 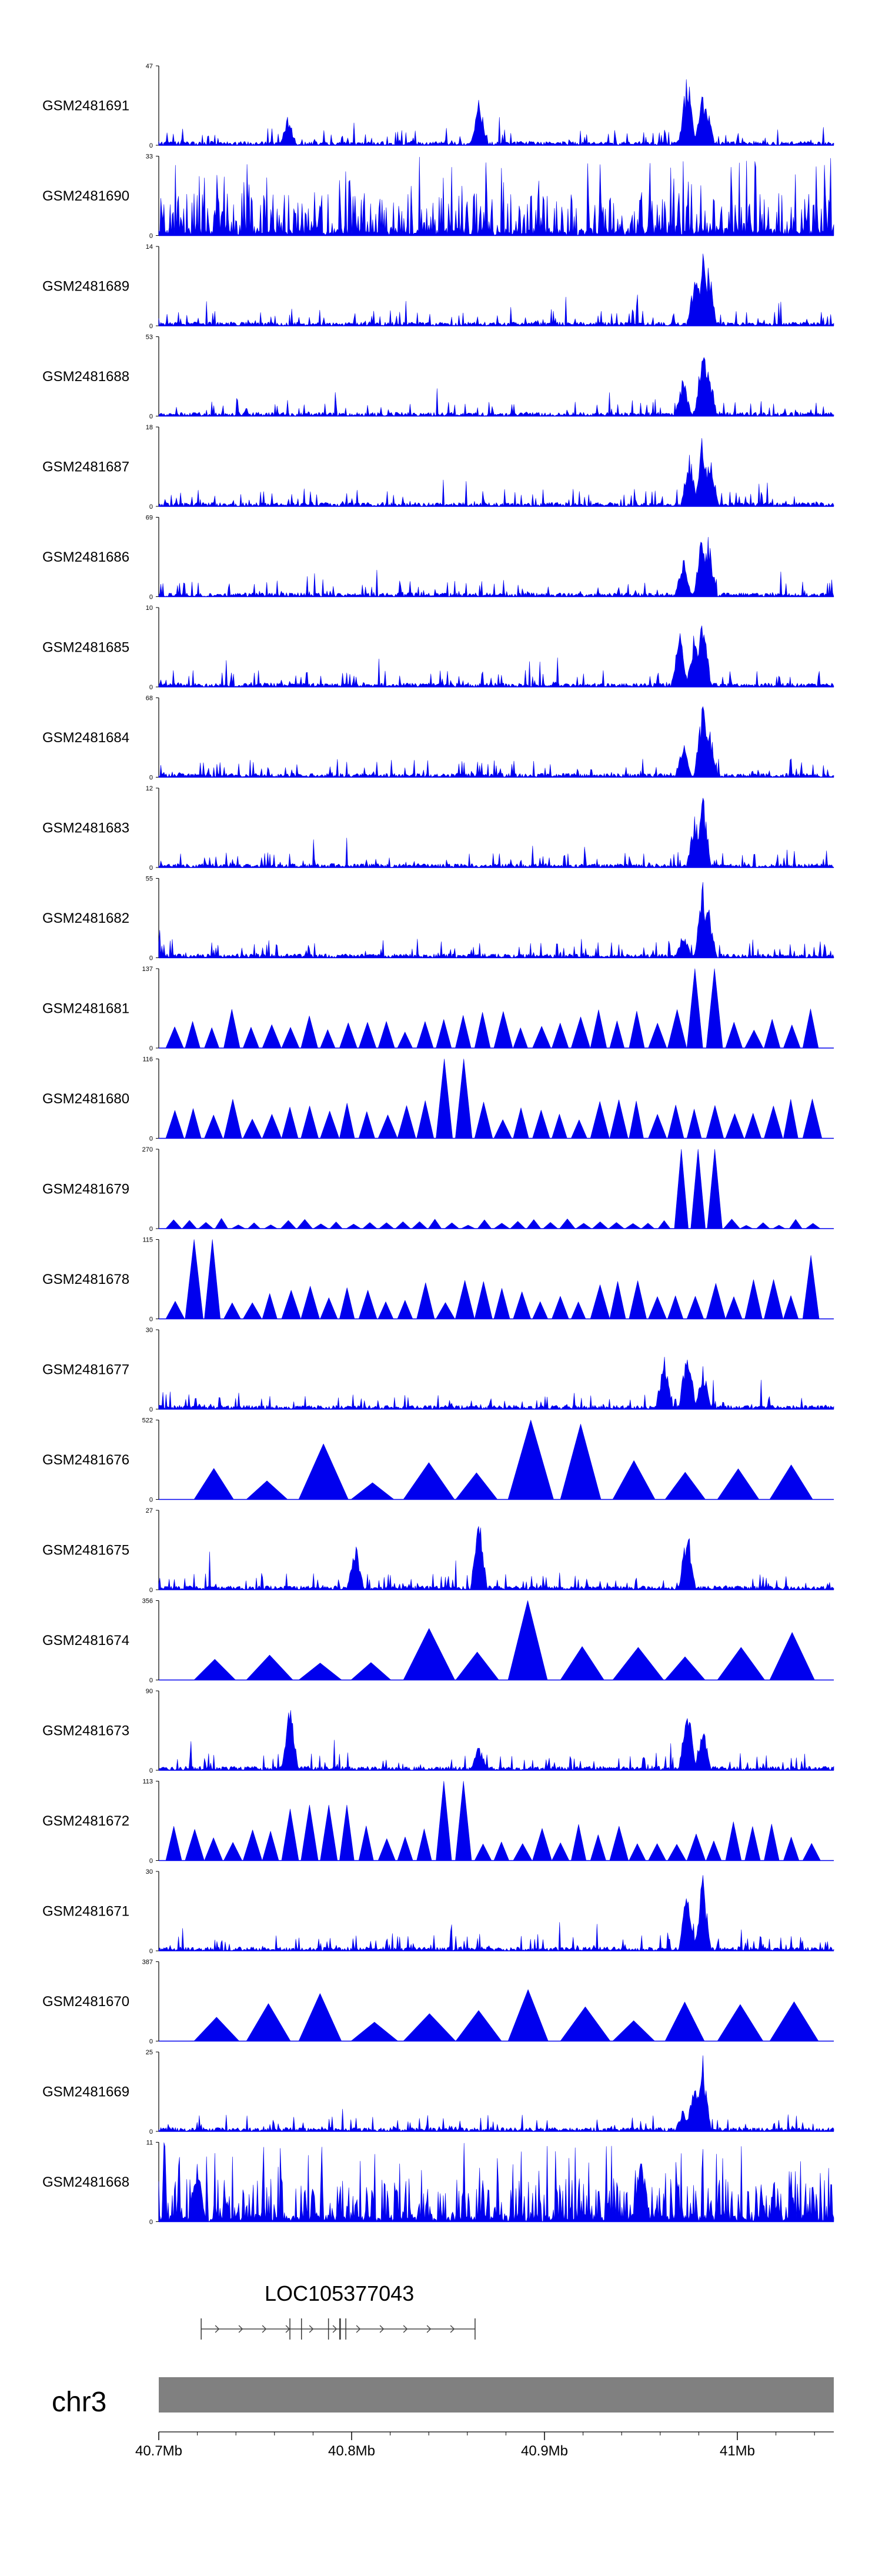 What do you see at coordinates (438, 1911) in the screenshot?
I see `track-GSM2481671: GSM2481671 30 0` at bounding box center [438, 1911].